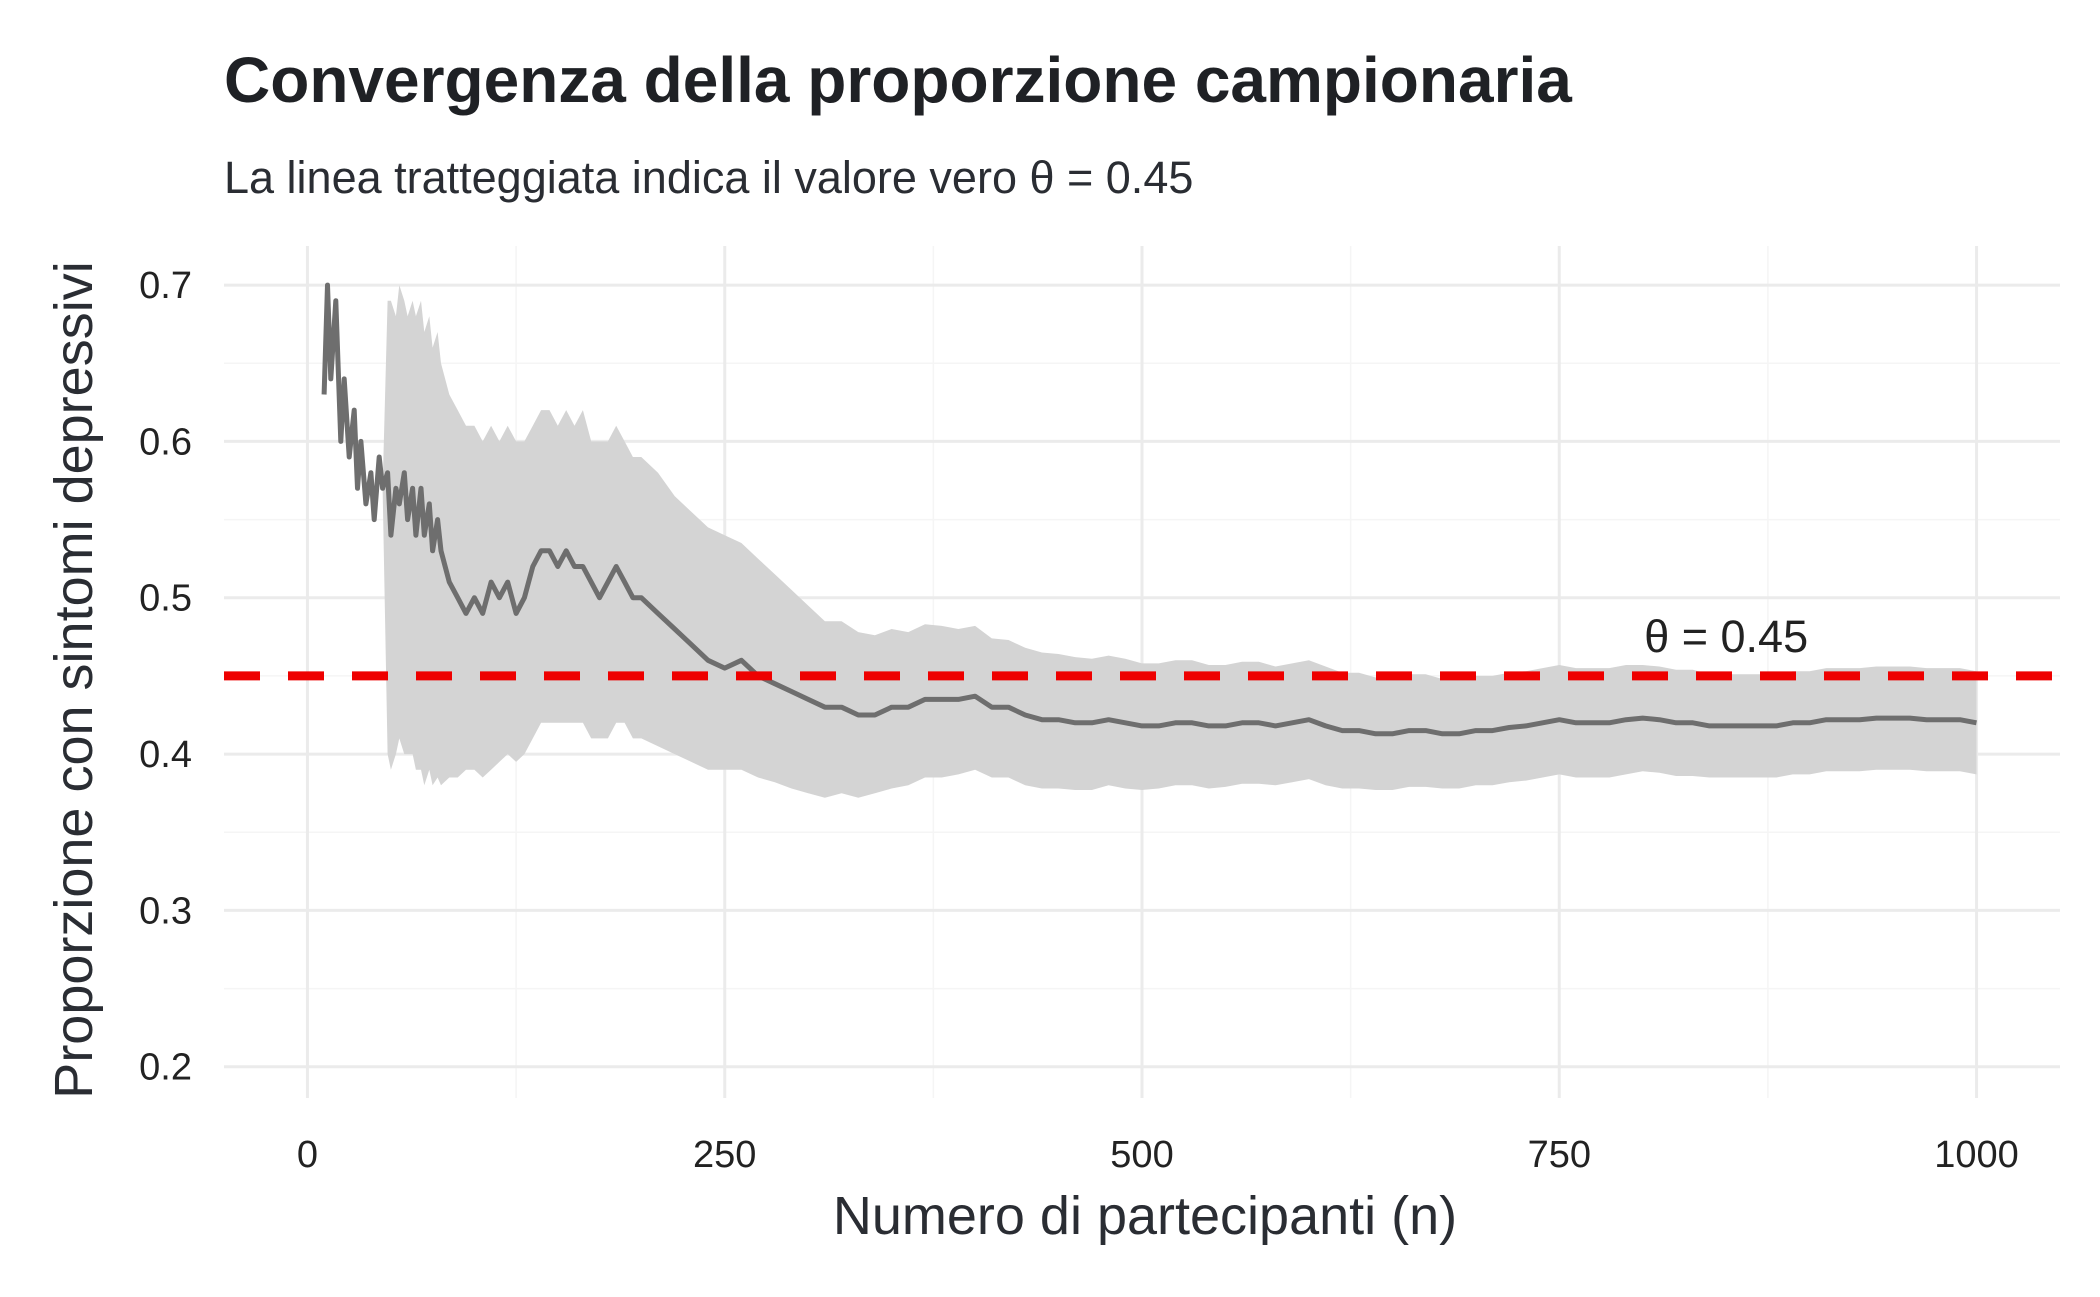  I want to click on x-tick-label: 750, so click(1559, 1155).